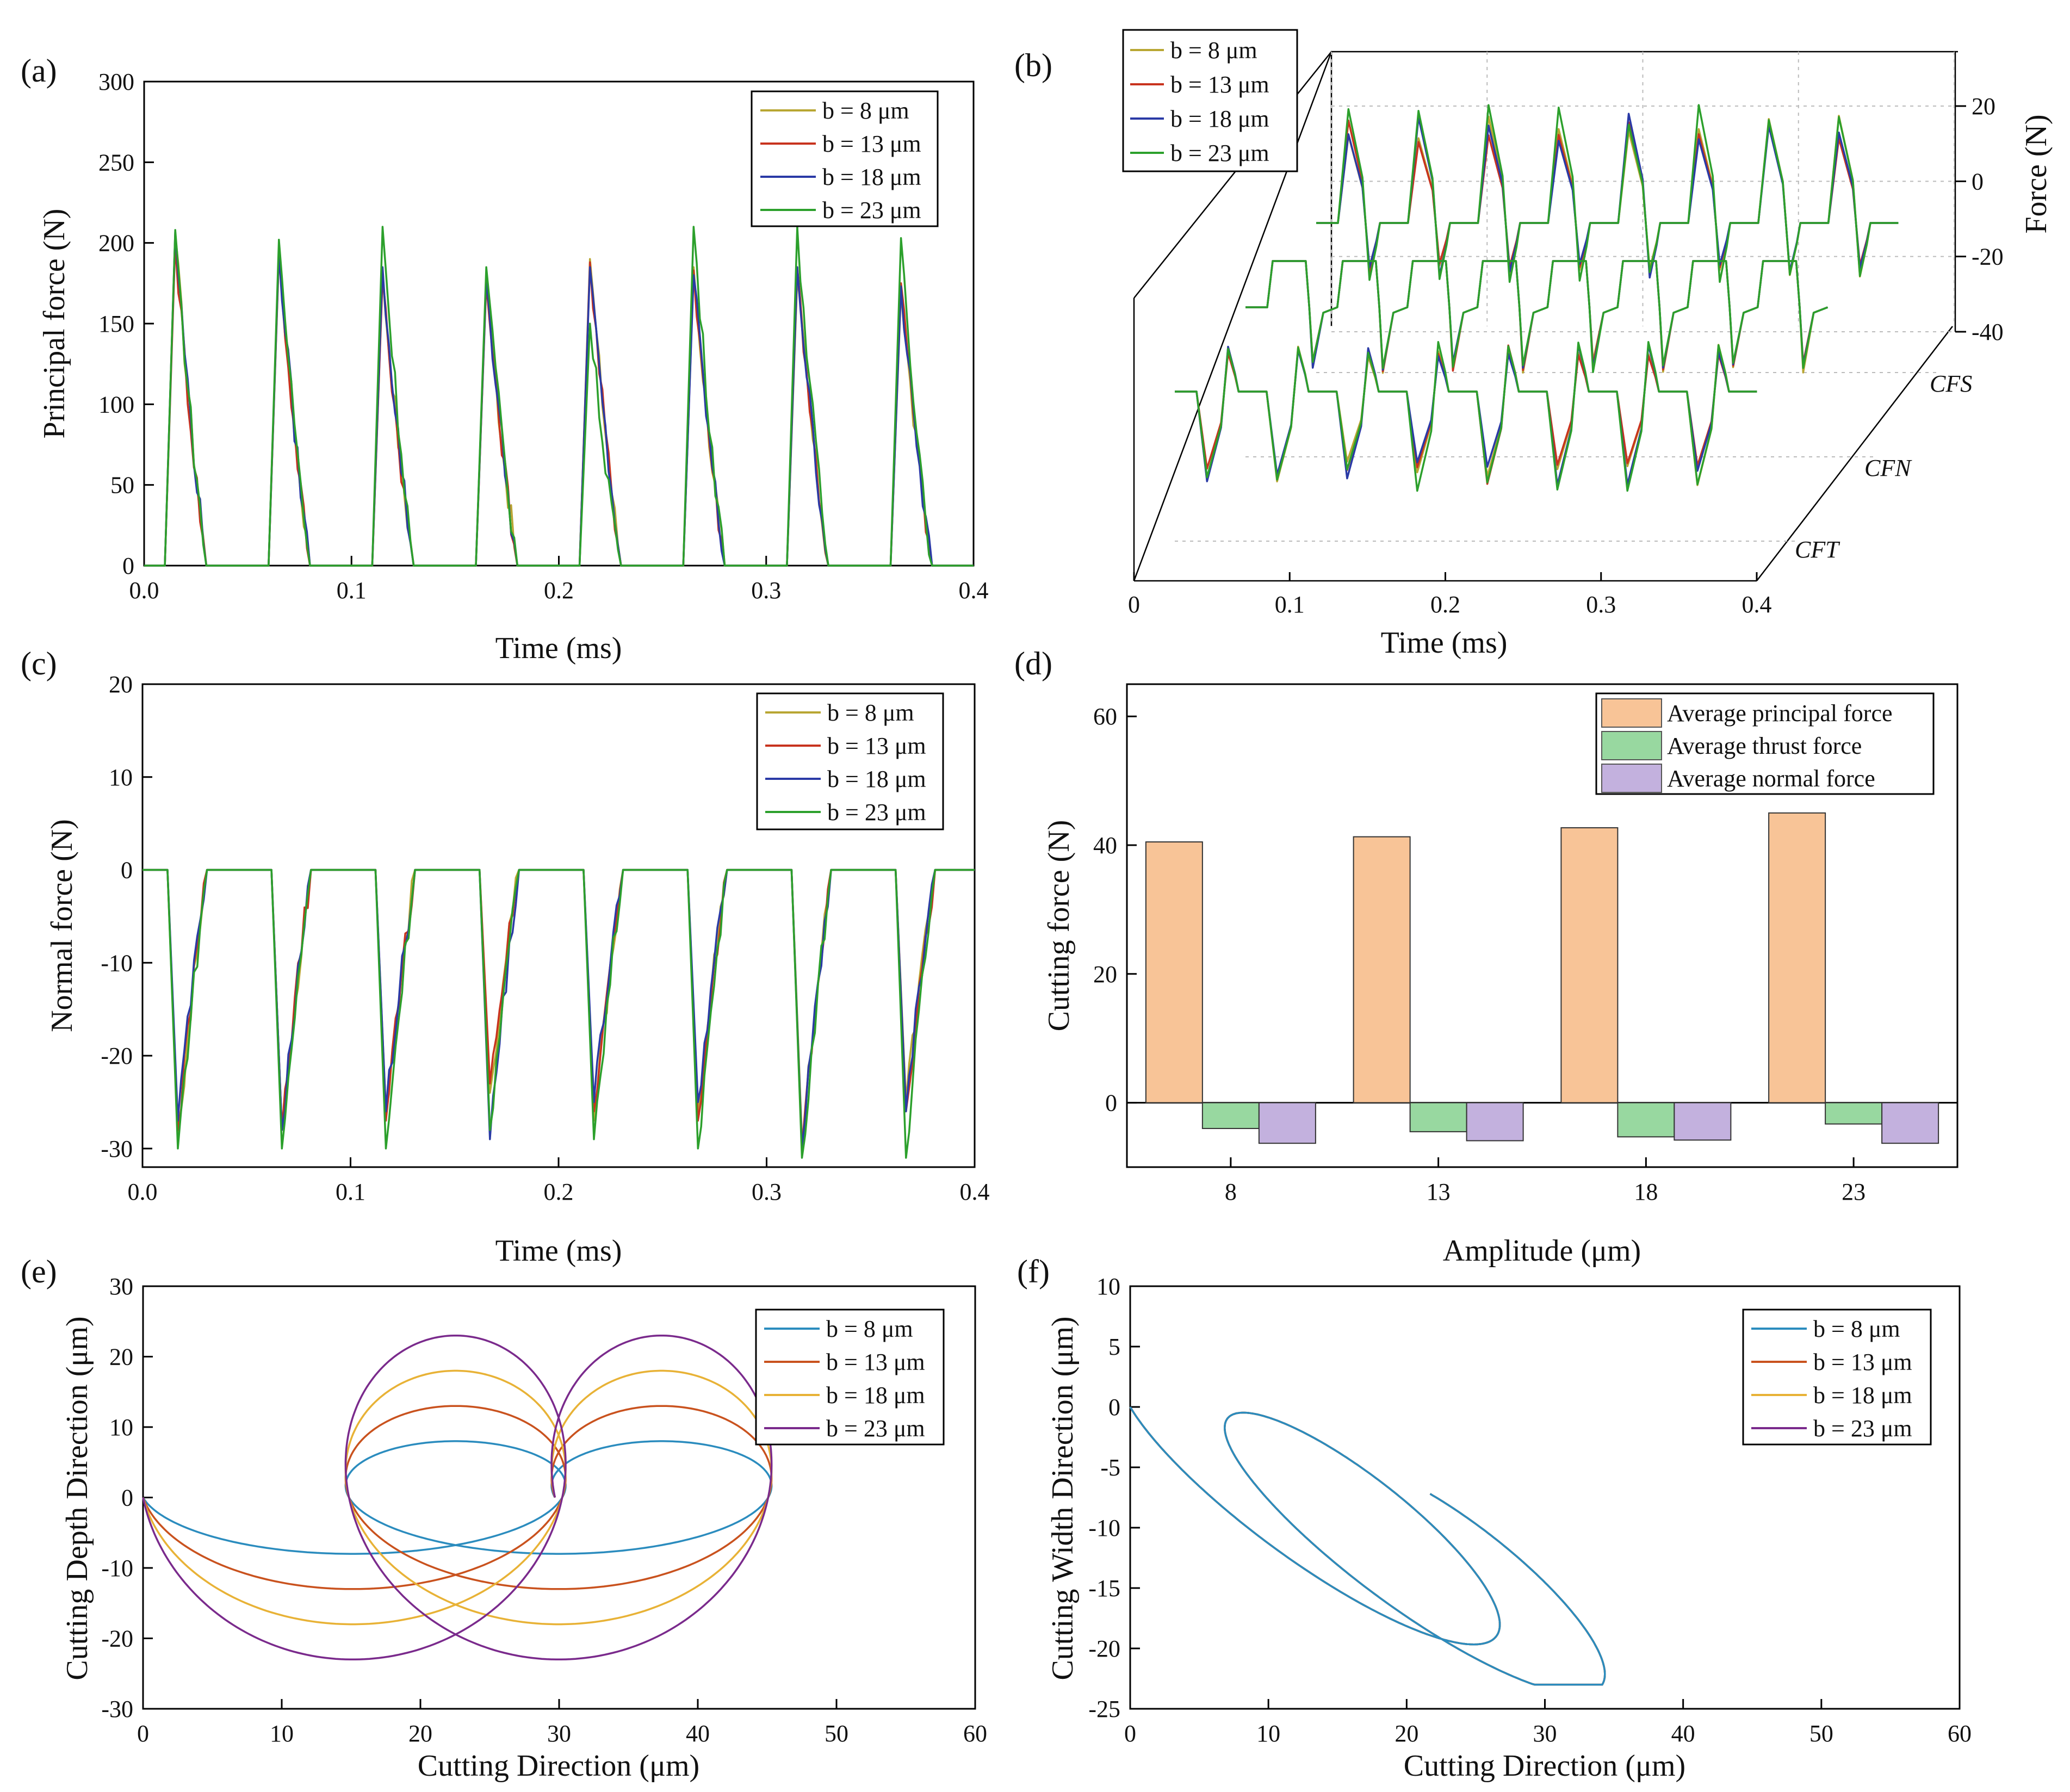 This screenshot has width=2070, height=1792. Describe the element at coordinates (1988, 332) in the screenshot. I see `z-tick-label: -40` at that location.